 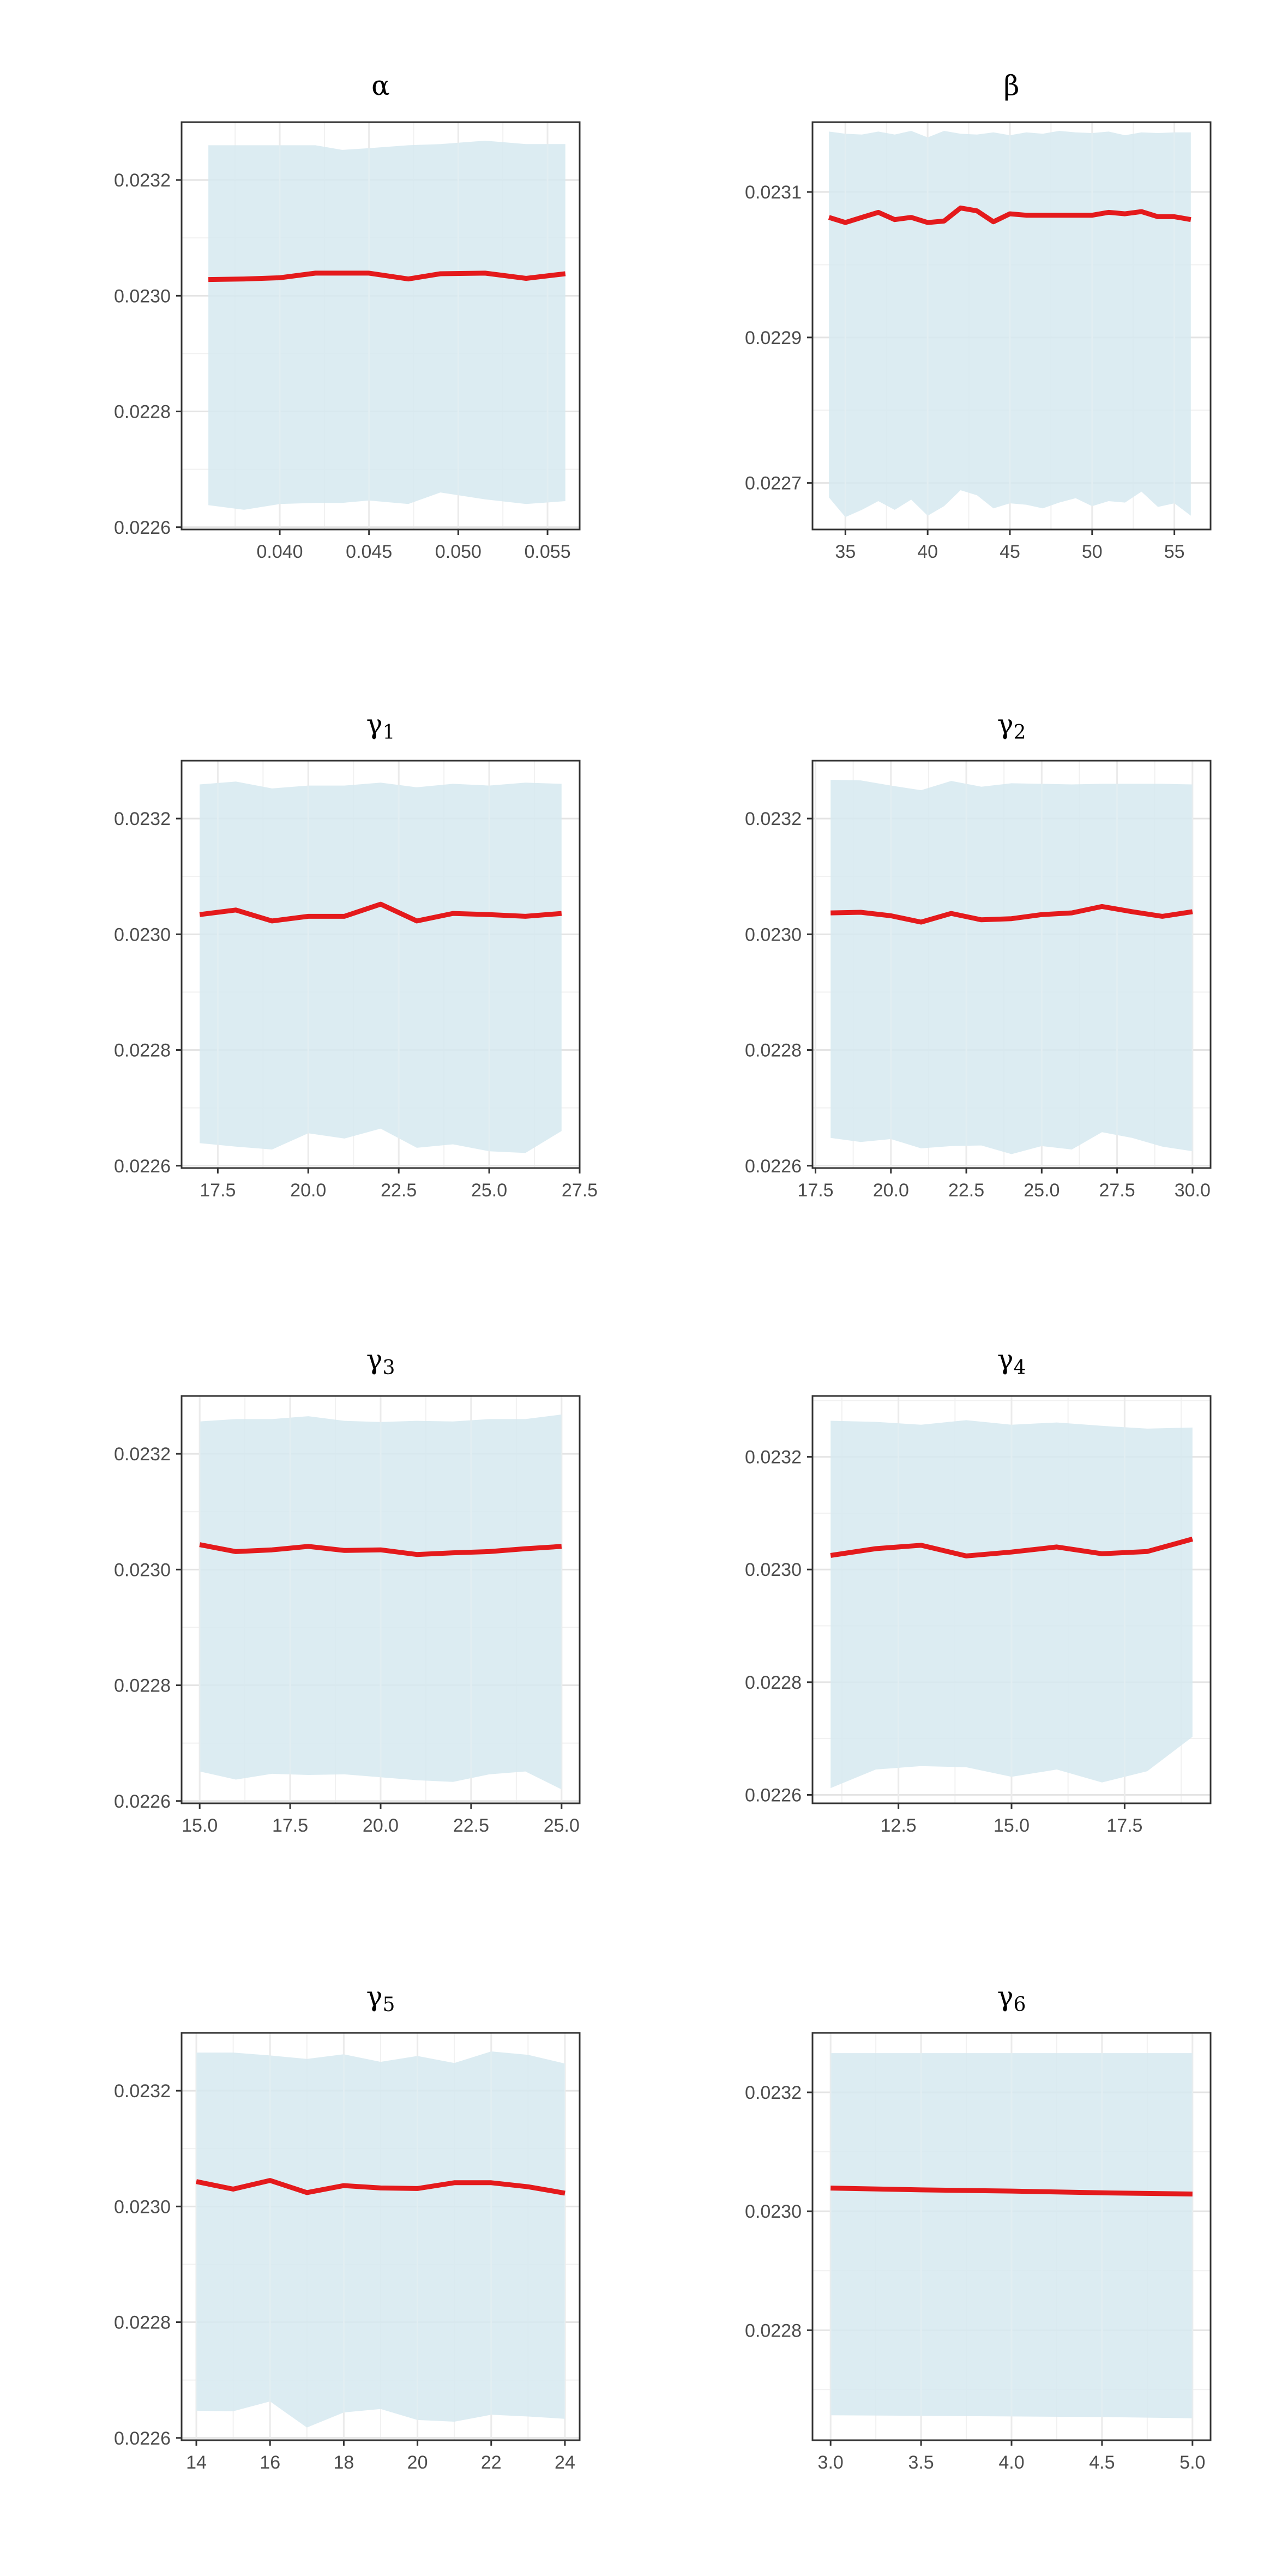 I want to click on x-tick-label: 3.0, so click(x=831, y=2462).